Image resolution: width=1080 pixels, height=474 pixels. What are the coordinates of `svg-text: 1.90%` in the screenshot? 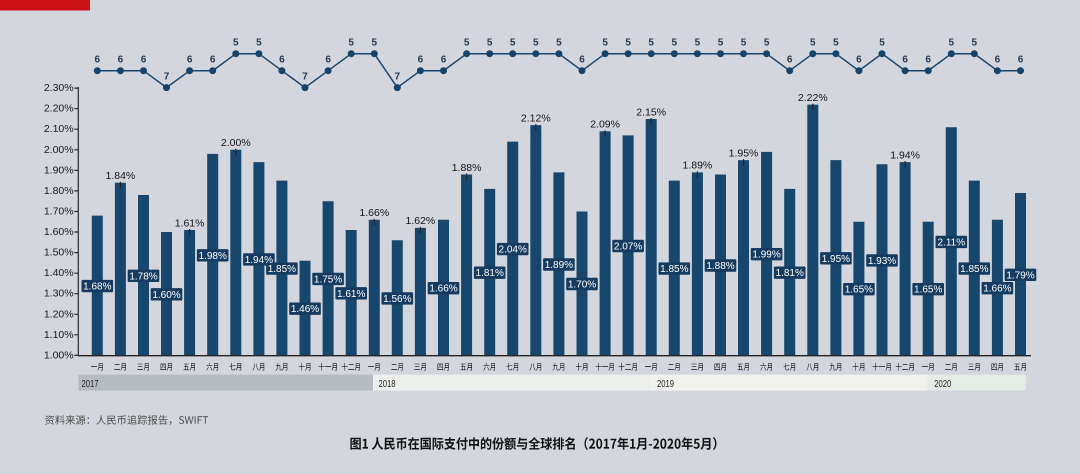 It's located at (59, 170).